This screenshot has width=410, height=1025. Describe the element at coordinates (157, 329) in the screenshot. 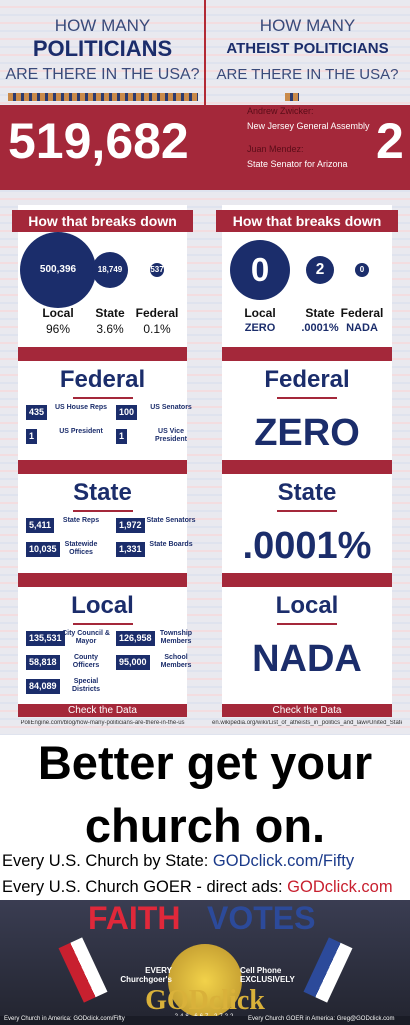

I see `breakdown-share: 0.1%` at that location.